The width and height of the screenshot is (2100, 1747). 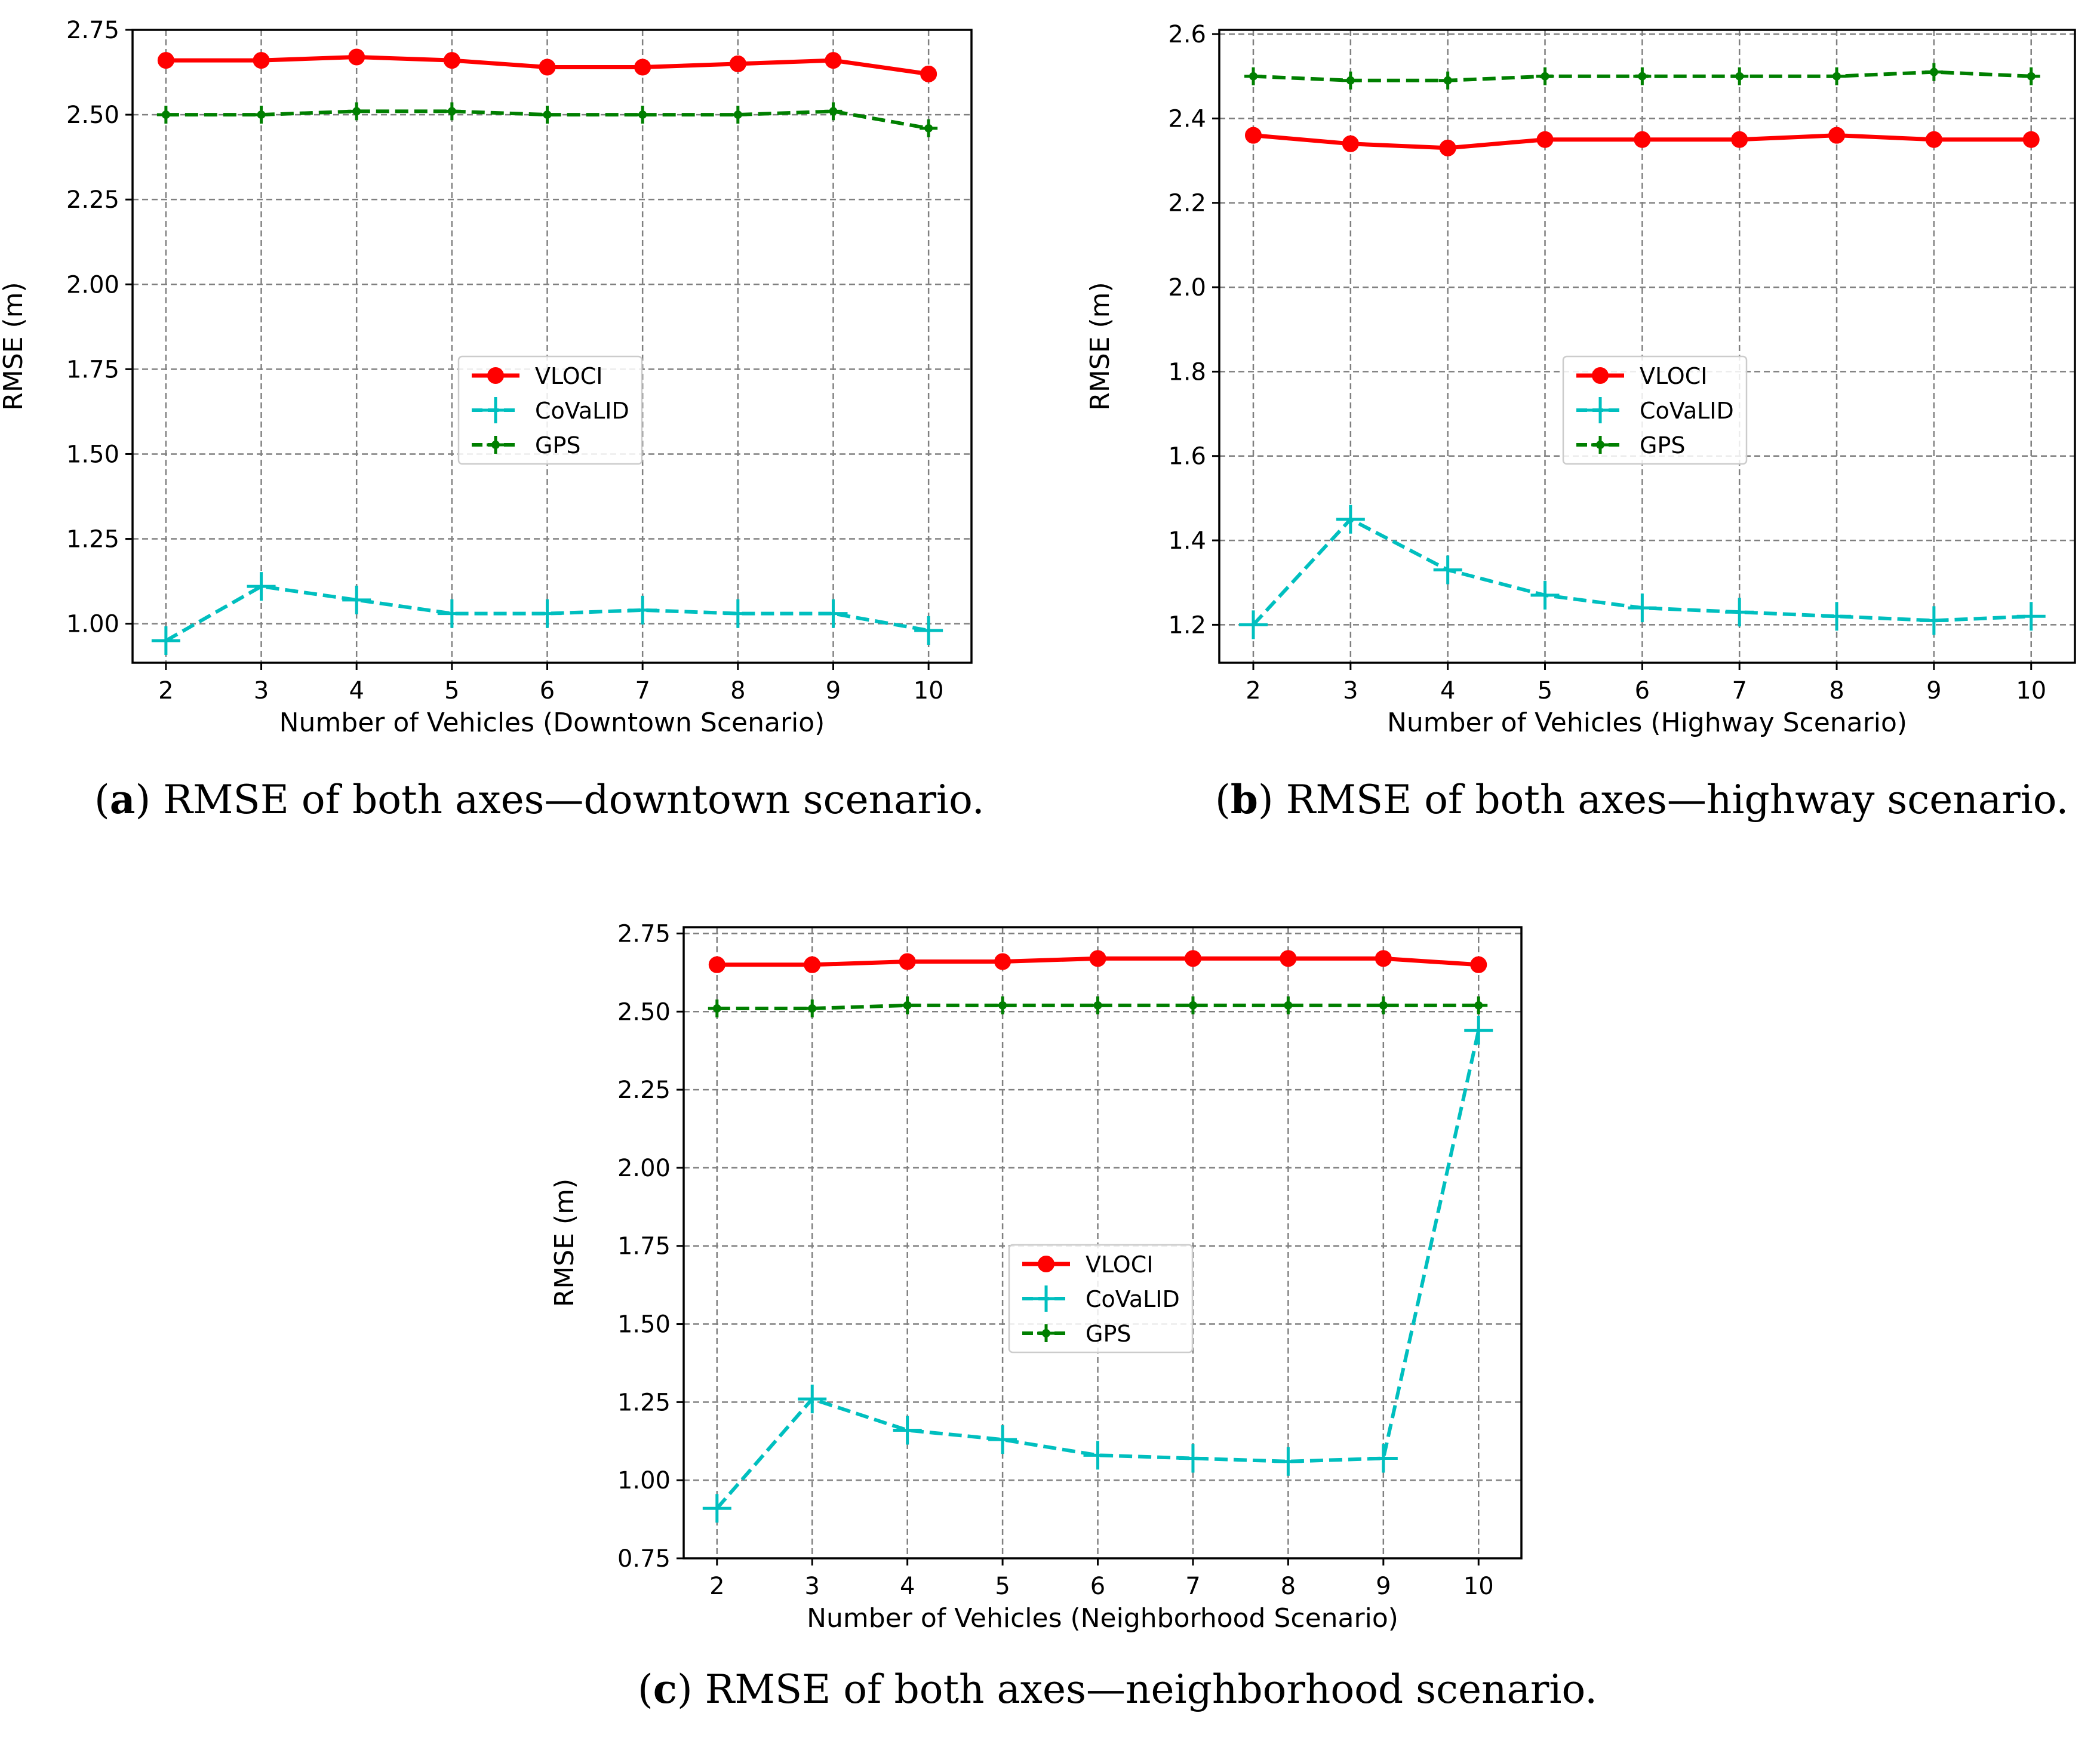 What do you see at coordinates (552, 346) in the screenshot?
I see `chart-a-frame` at bounding box center [552, 346].